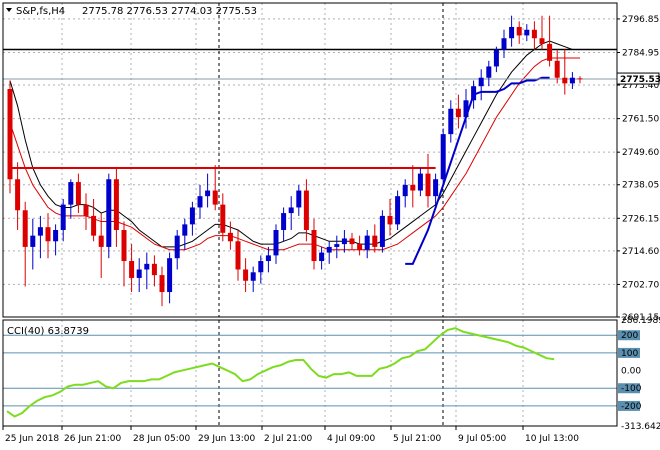  What do you see at coordinates (9, 10) in the screenshot?
I see `chevron-down-icon` at bounding box center [9, 10].